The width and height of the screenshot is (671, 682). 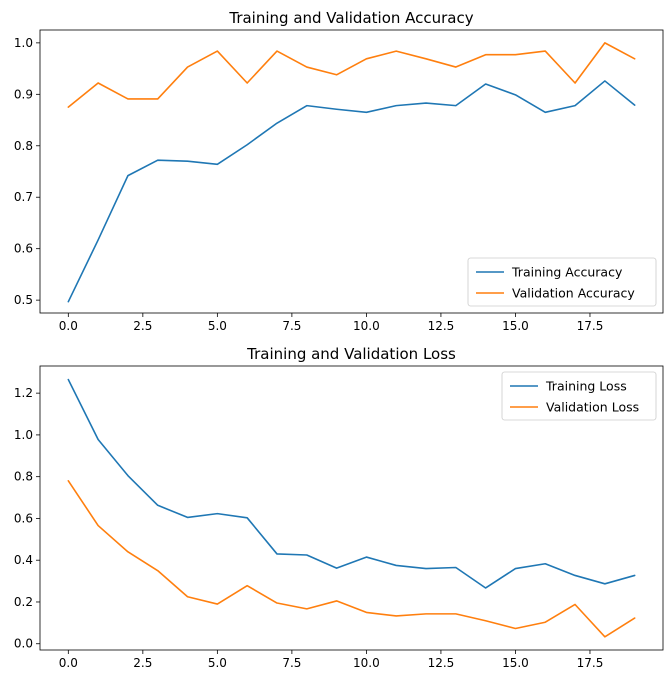 What do you see at coordinates (567, 272) in the screenshot?
I see `legend-label: Training Accuracy` at bounding box center [567, 272].